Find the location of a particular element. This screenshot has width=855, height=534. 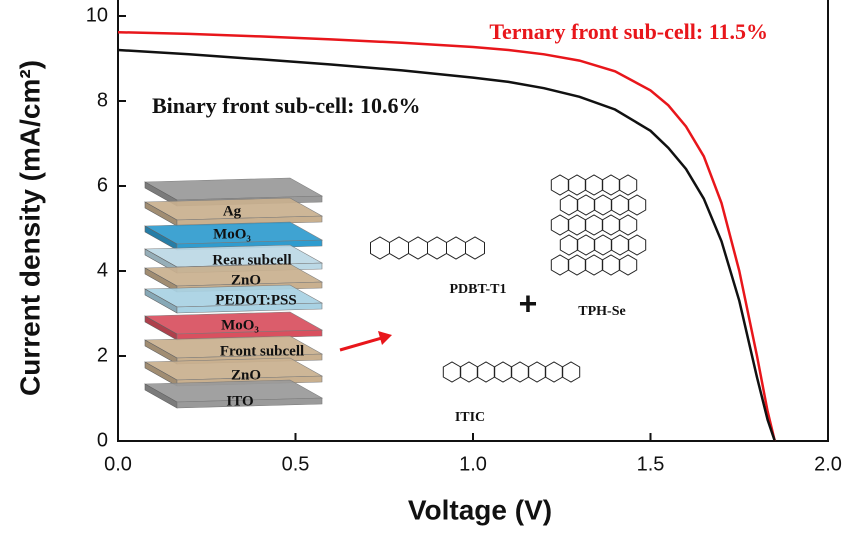

series-annotation: Binary front sub-cell: 10.6% is located at coordinates (286, 105).